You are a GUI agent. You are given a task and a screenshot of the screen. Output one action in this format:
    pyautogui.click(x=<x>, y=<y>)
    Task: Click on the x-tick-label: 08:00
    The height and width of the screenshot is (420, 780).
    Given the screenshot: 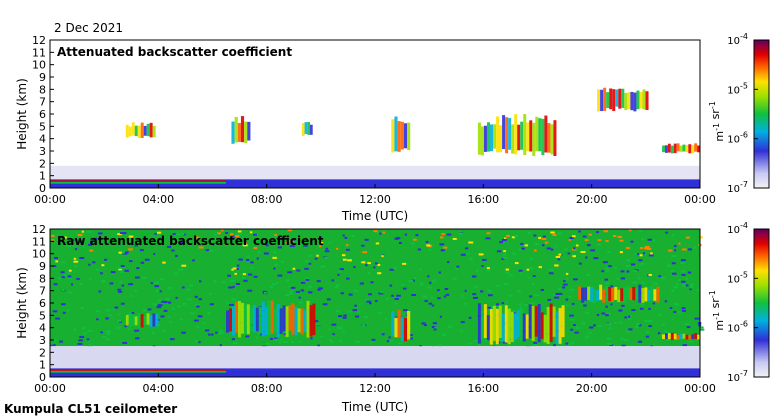 What is the action you would take?
    pyautogui.click(x=267, y=388)
    